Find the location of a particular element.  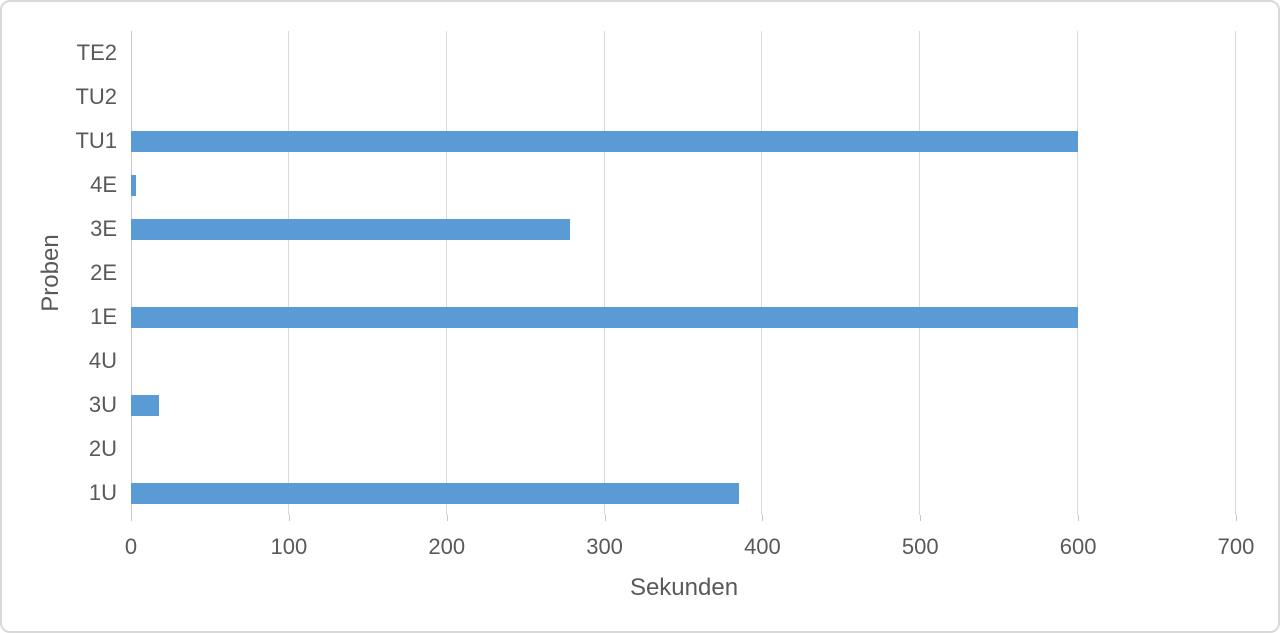

bar-3e is located at coordinates (350, 229).